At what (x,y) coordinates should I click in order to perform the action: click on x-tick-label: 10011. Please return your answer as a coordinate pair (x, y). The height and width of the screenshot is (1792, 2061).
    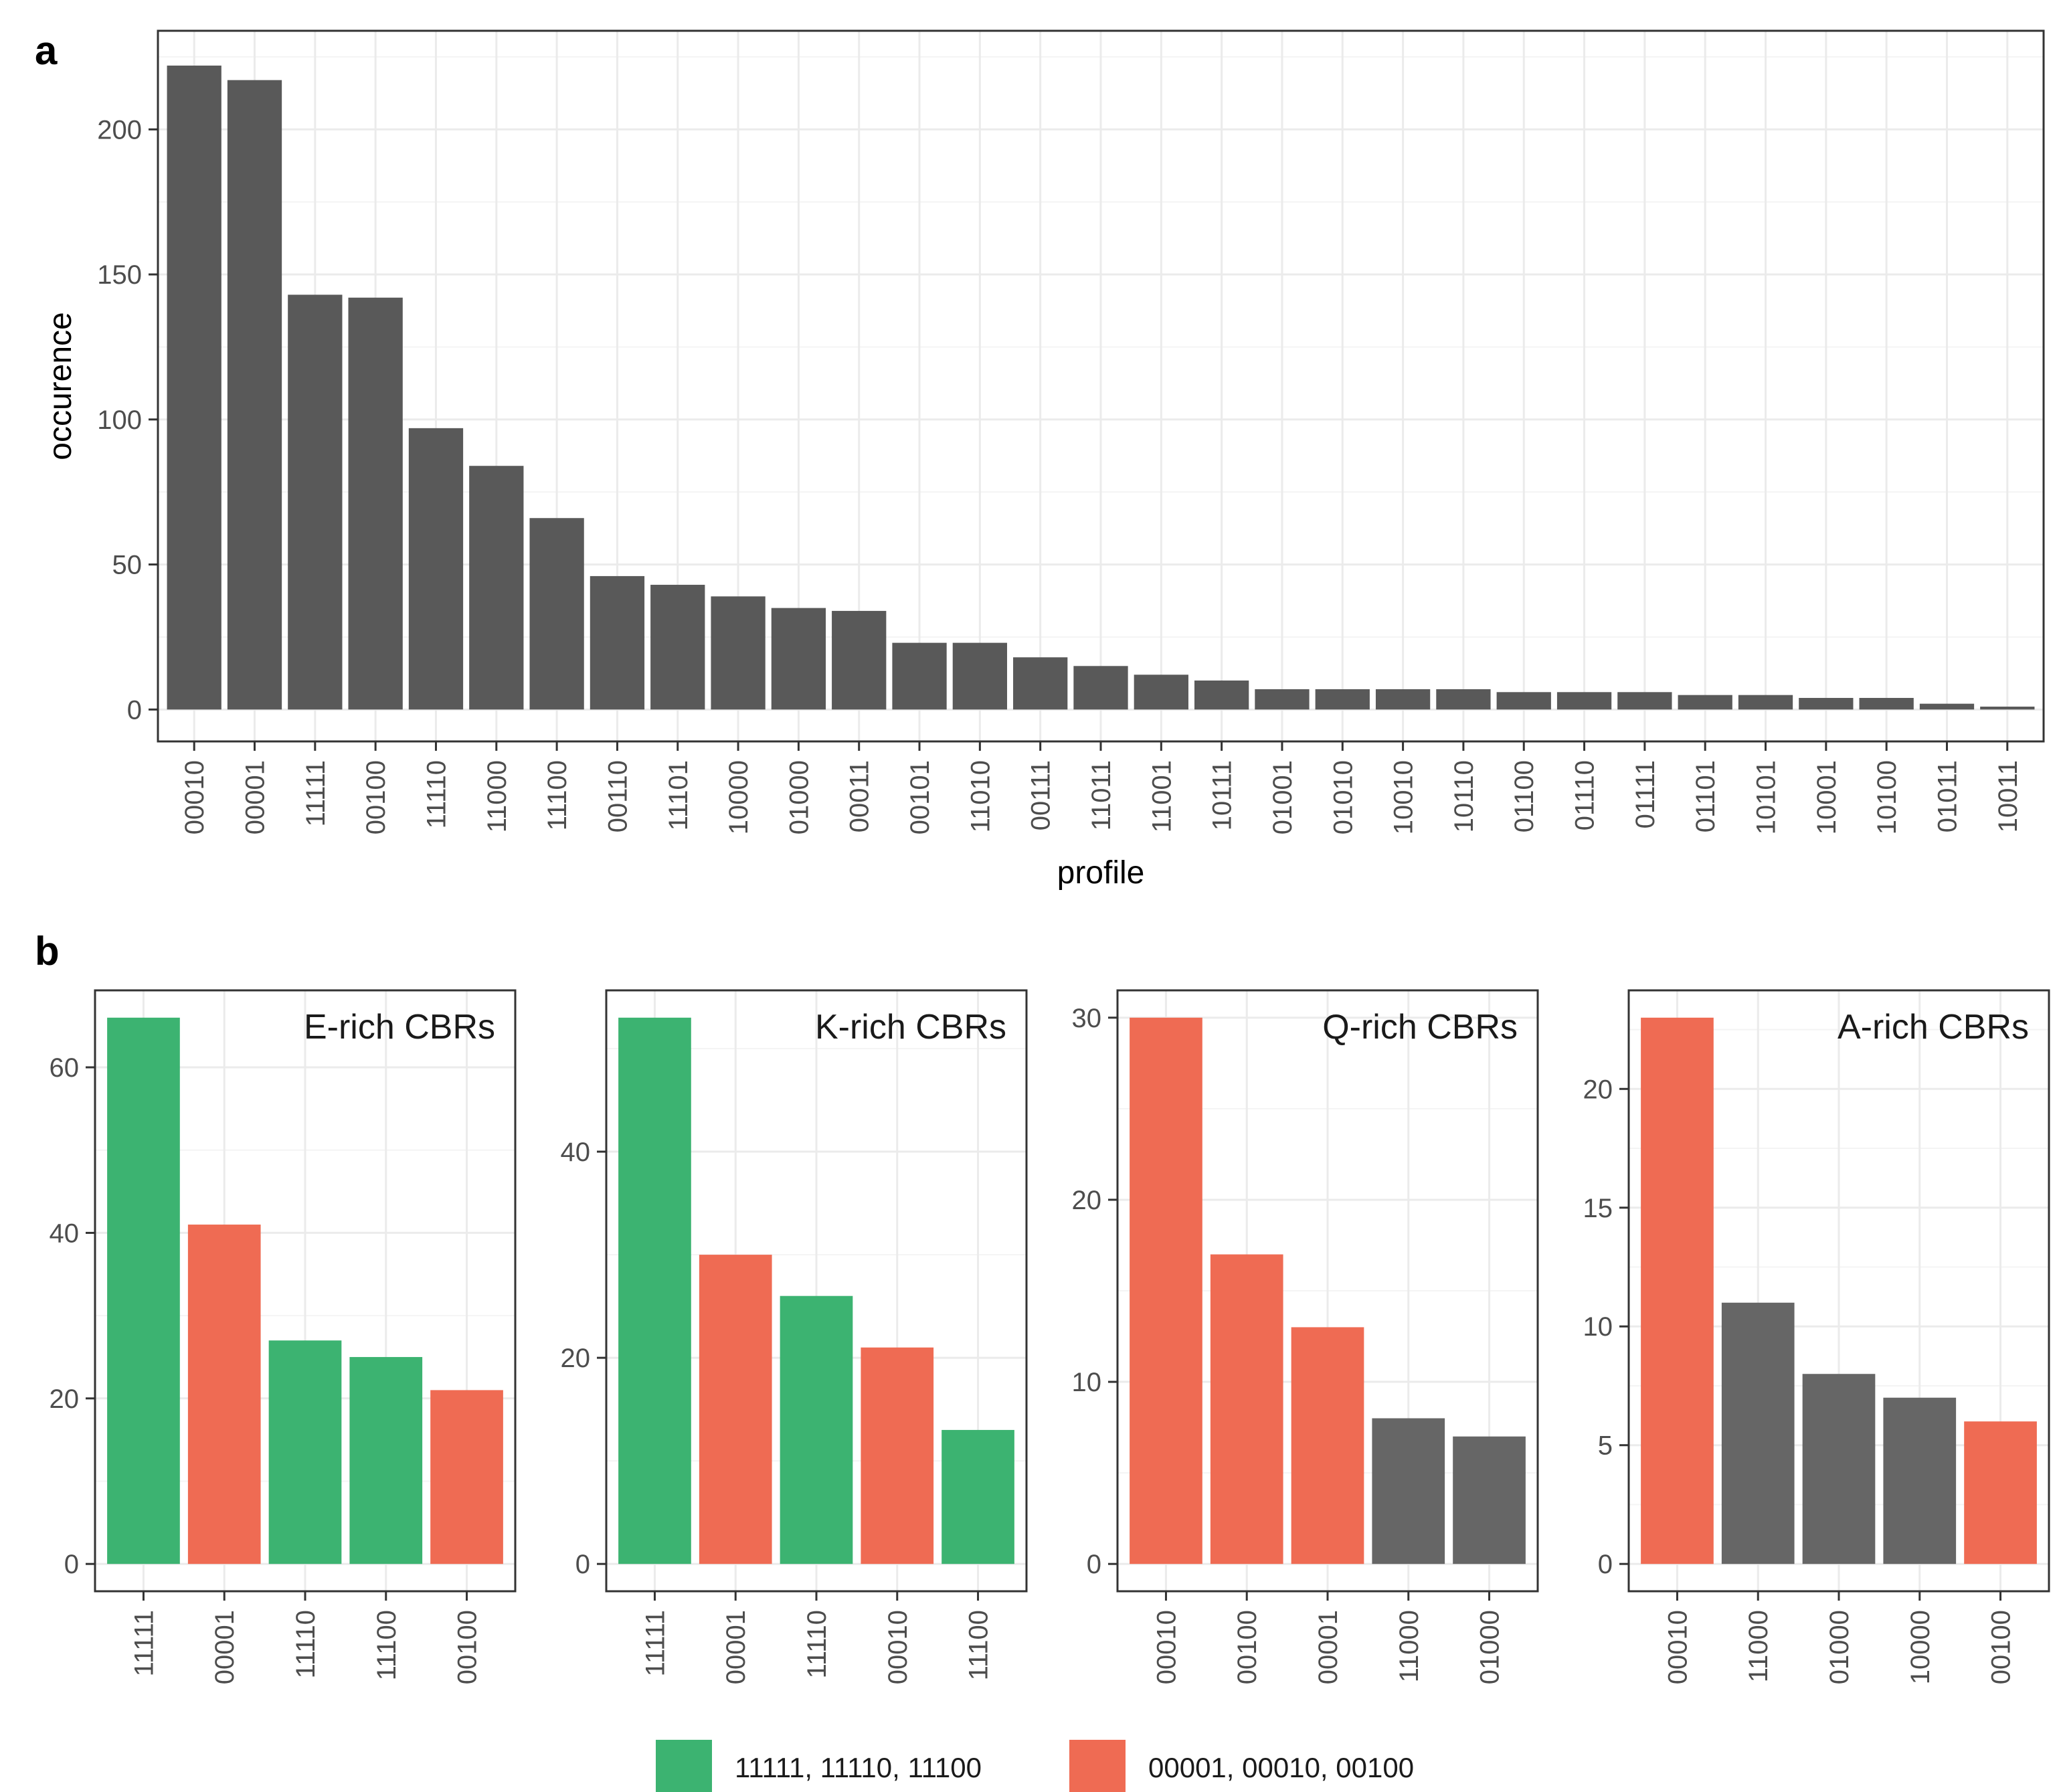
    Looking at the image, I should click on (2008, 796).